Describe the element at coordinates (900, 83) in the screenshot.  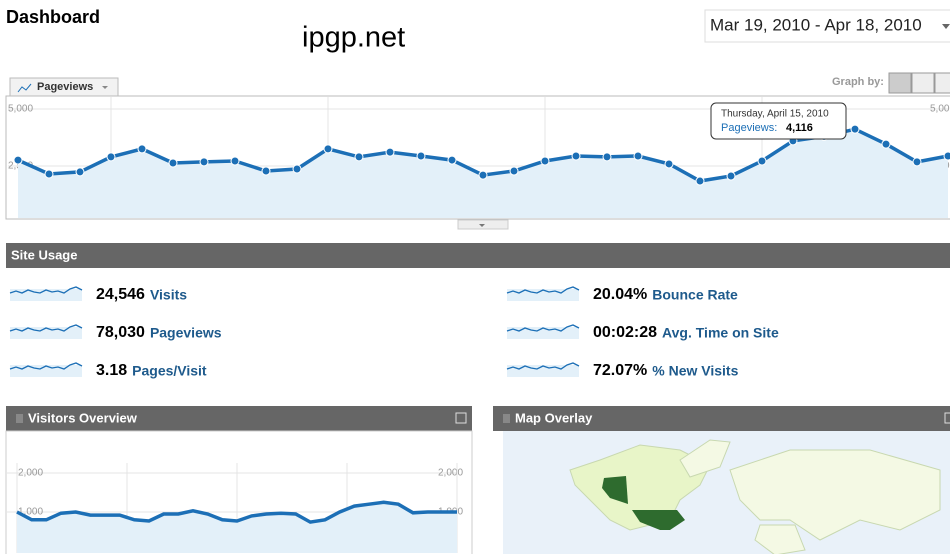
I see `graph-by-day` at that location.